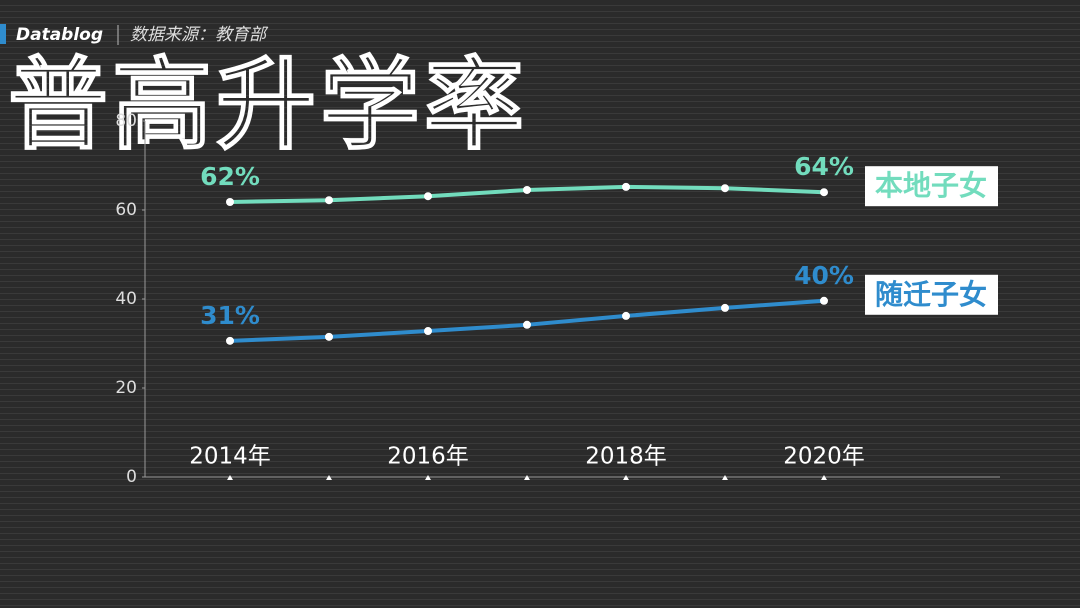 This screenshot has width=1080, height=608. What do you see at coordinates (126, 121) in the screenshot?
I see `y-tick-label: 80` at bounding box center [126, 121].